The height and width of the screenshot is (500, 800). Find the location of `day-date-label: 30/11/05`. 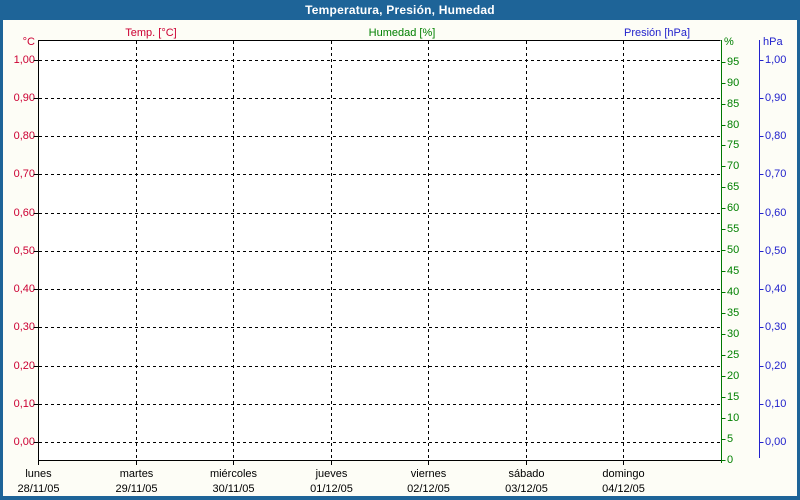

day-date-label: 30/11/05 is located at coordinates (233, 489).